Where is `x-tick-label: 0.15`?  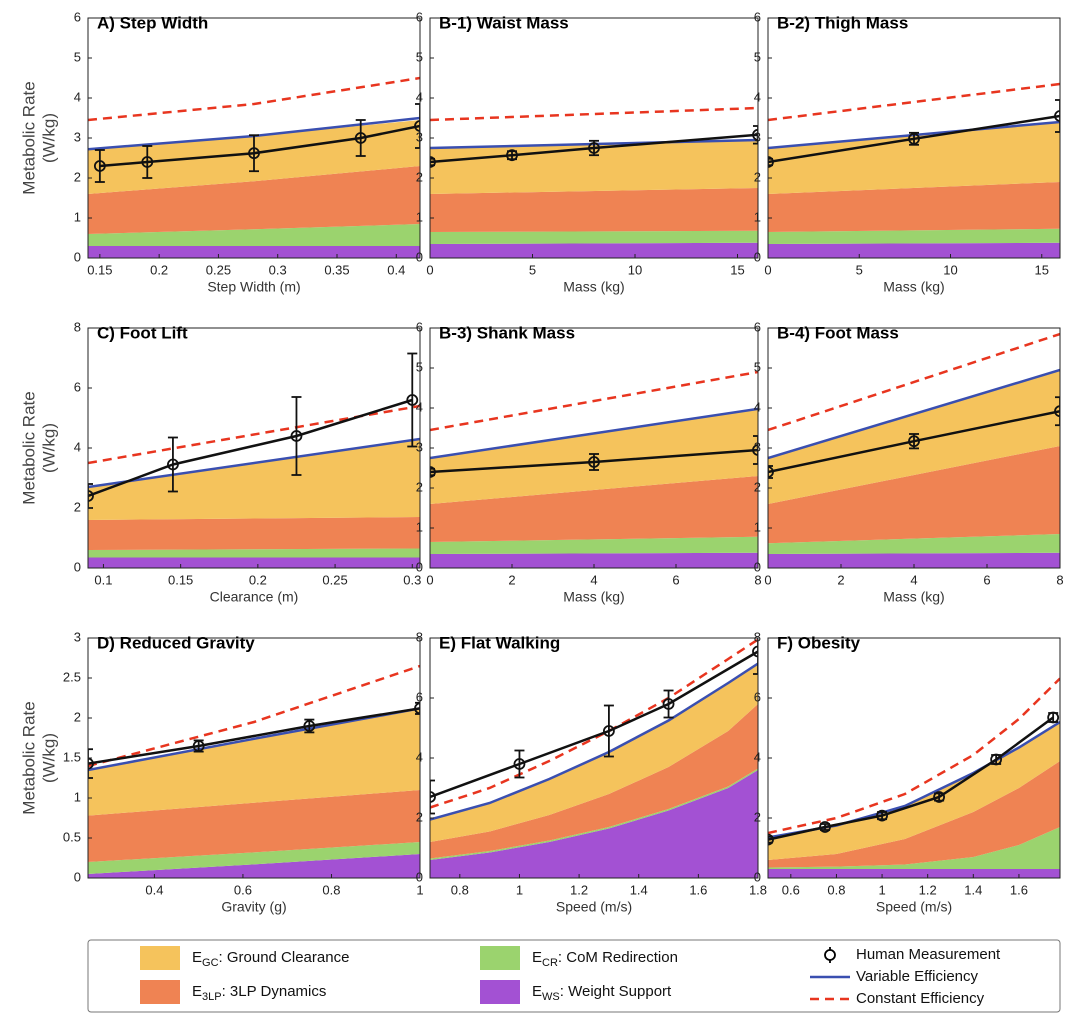 x-tick-label: 0.15 is located at coordinates (99, 269).